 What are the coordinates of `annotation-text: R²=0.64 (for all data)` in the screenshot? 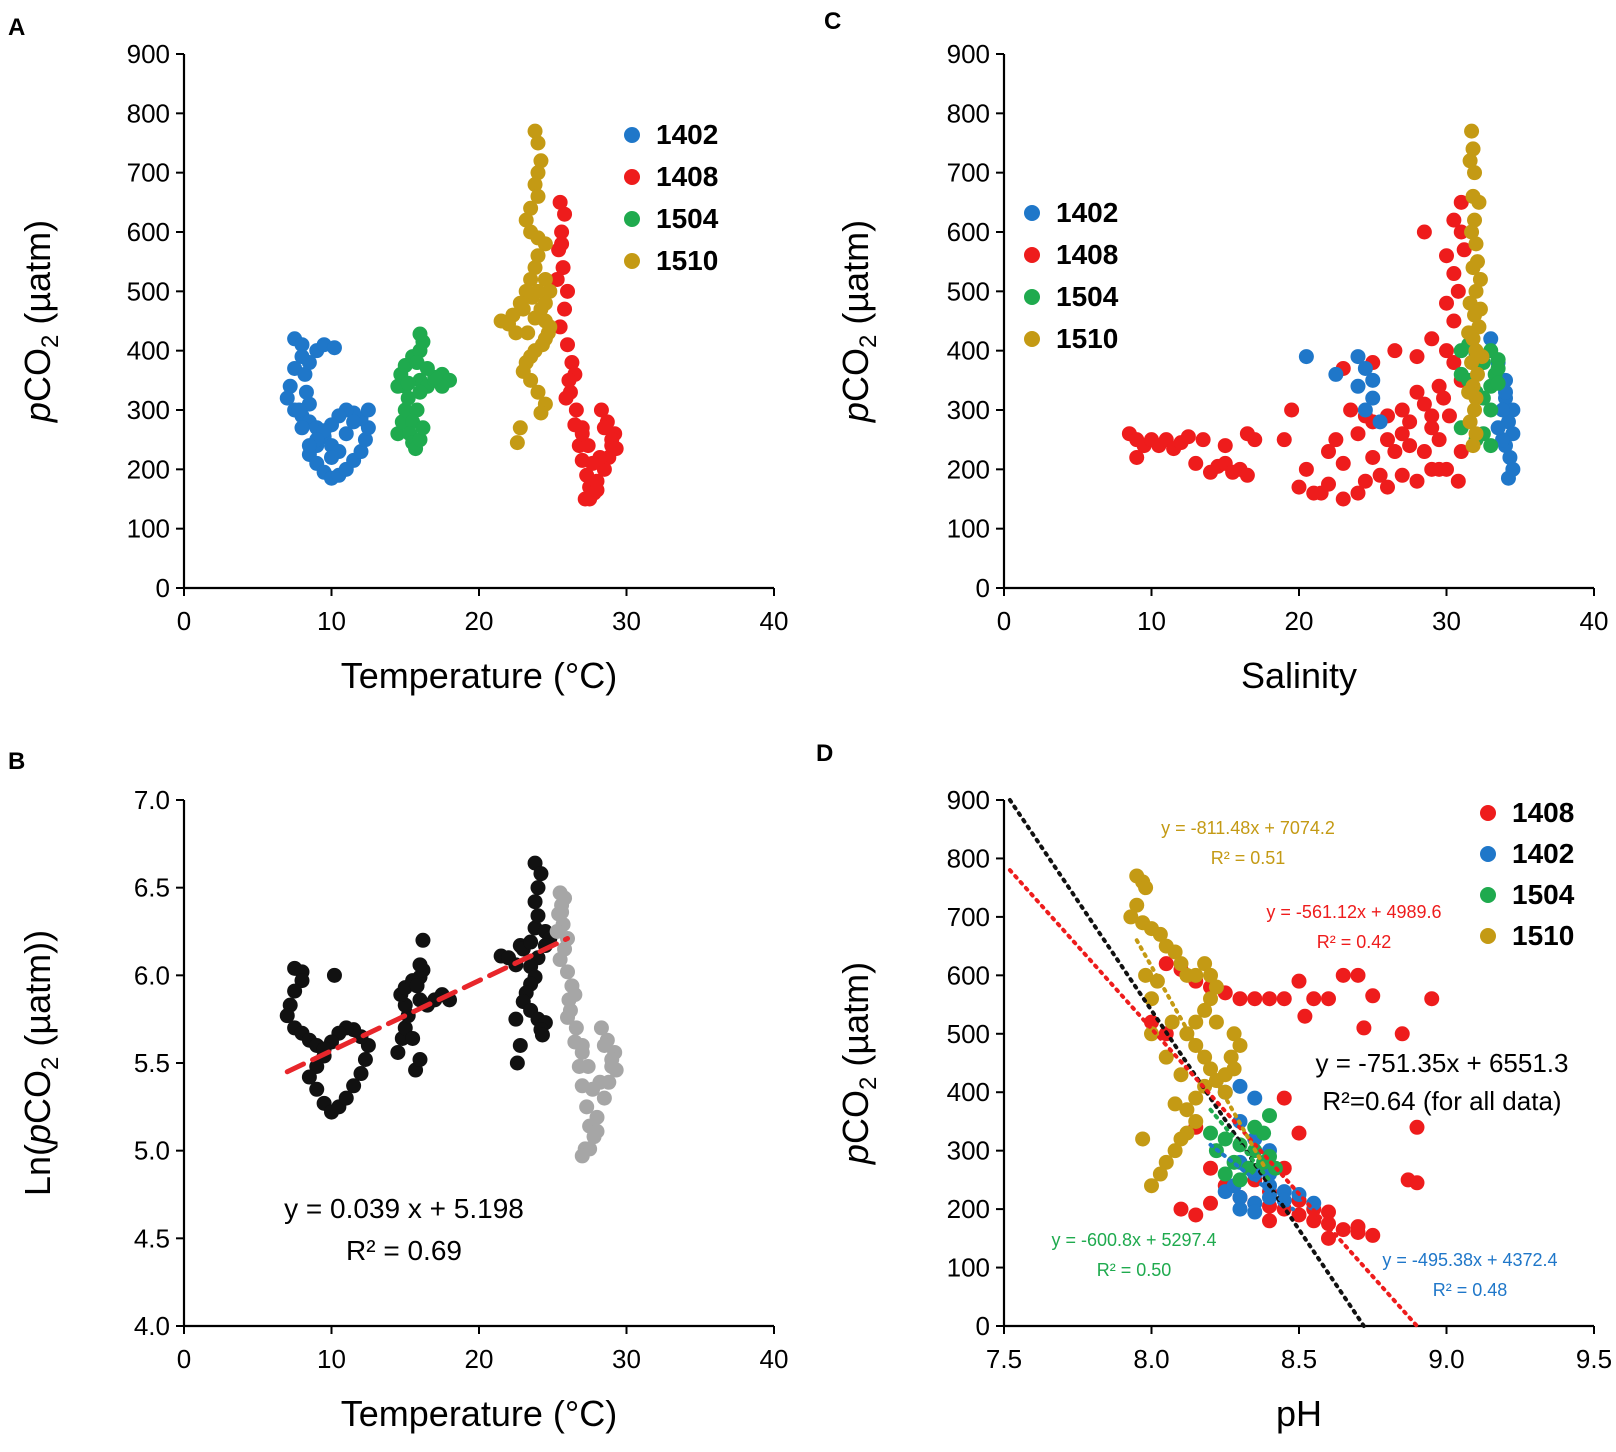 It's located at (1441, 1101).